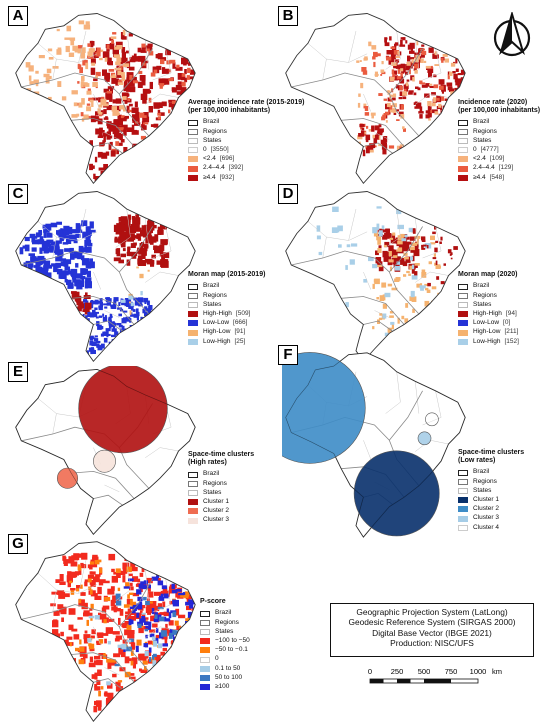  Describe the element at coordinates (375, 277) in the screenshot. I see `brazil-map` at that location.